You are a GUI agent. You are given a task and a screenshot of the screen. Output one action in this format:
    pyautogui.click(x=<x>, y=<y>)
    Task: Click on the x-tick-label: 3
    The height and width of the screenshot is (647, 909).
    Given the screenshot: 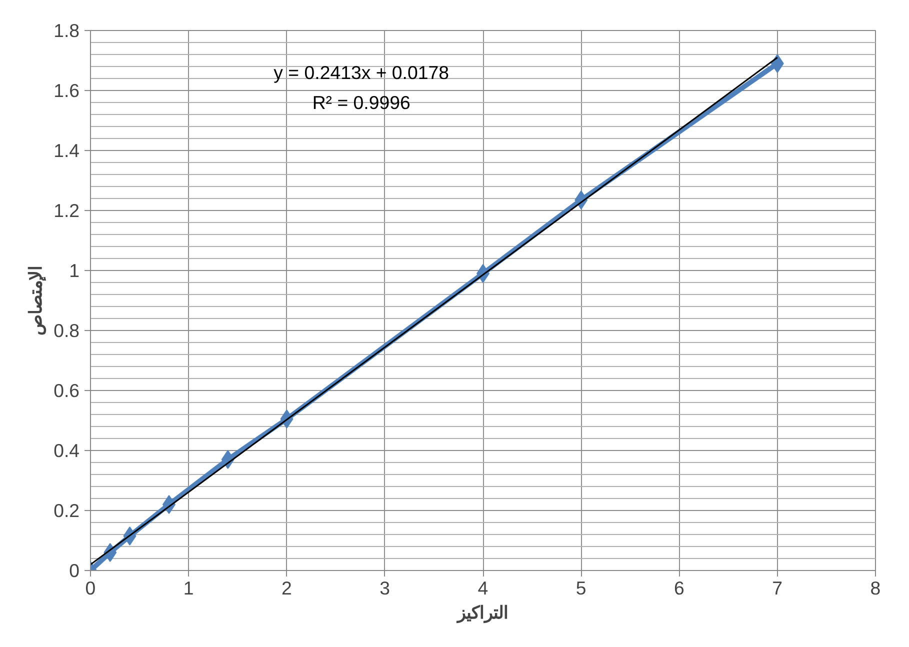 What is the action you would take?
    pyautogui.click(x=385, y=588)
    